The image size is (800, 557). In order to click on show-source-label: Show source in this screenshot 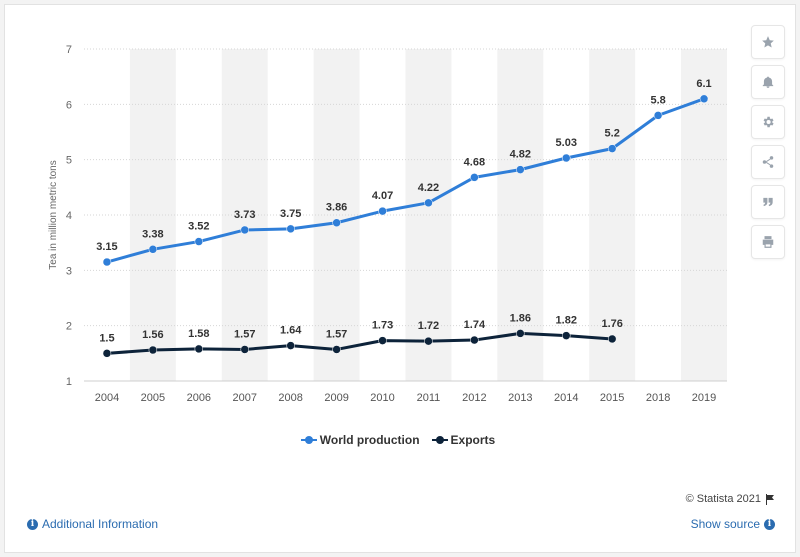, I will do `click(725, 524)`.